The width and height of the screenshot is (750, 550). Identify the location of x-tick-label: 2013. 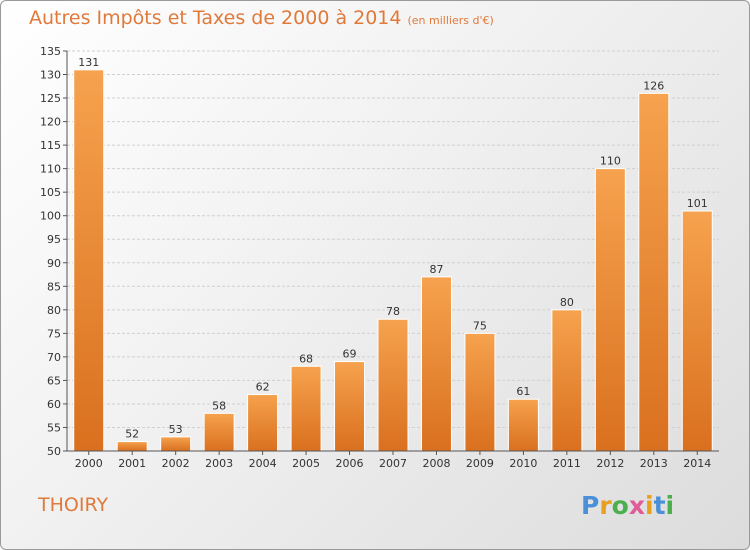
(654, 463).